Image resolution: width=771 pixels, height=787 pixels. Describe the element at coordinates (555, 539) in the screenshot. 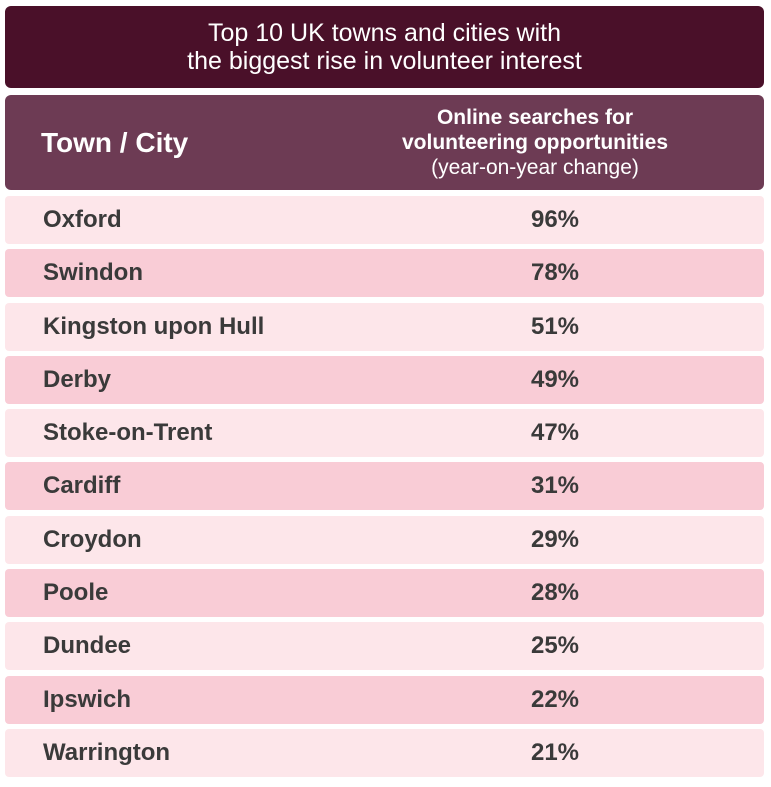

I see `search-change-value: 29%` at that location.